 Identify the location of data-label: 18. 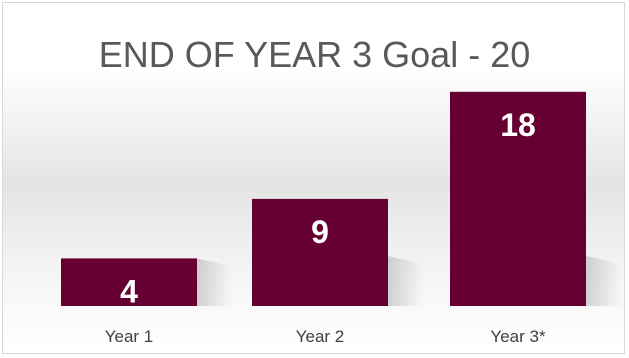
(518, 125).